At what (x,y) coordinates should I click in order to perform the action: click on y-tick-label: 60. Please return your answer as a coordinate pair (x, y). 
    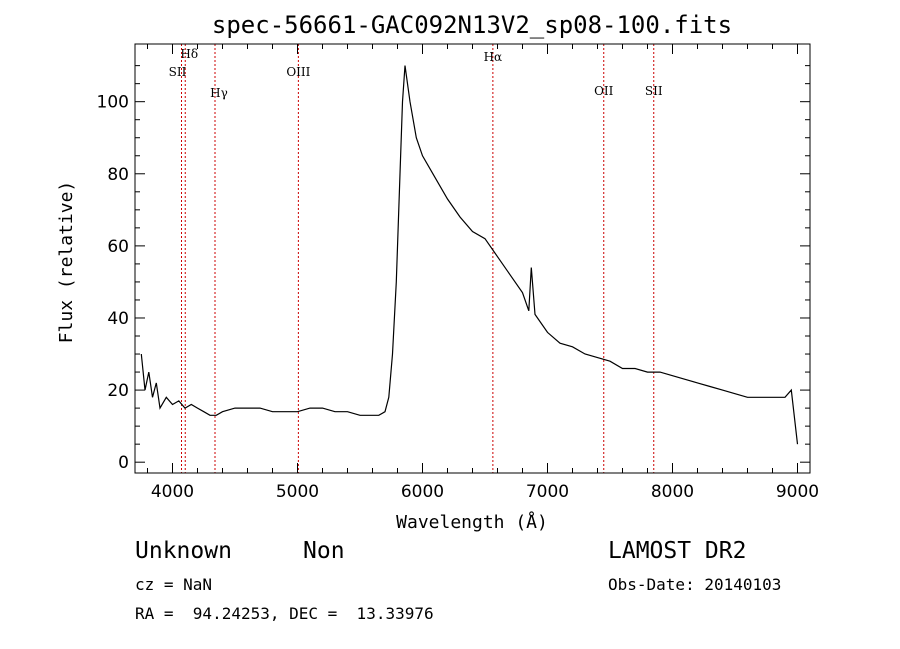
    Looking at the image, I should click on (118, 247).